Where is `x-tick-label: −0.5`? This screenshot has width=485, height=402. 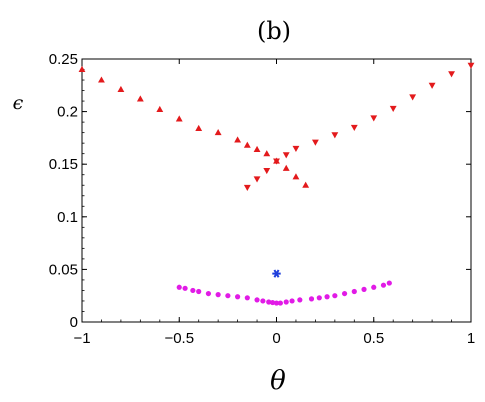 x-tick-label: −0.5 is located at coordinates (179, 338).